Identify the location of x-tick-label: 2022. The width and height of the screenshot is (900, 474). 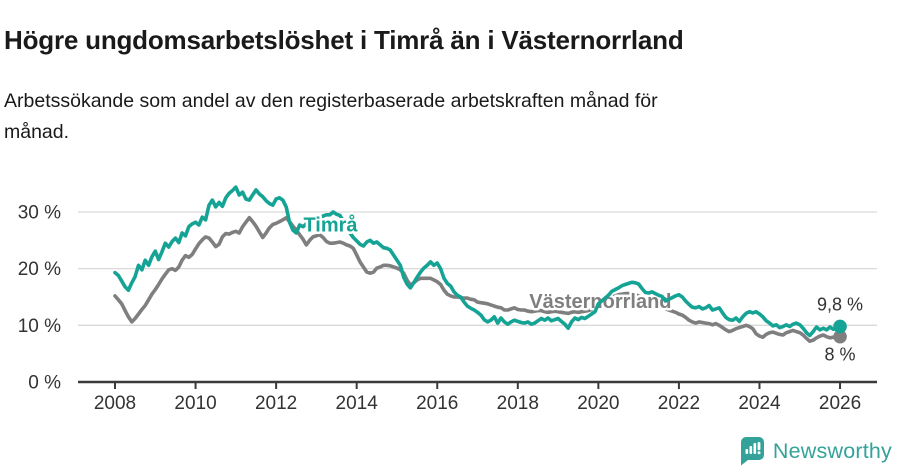
(679, 403).